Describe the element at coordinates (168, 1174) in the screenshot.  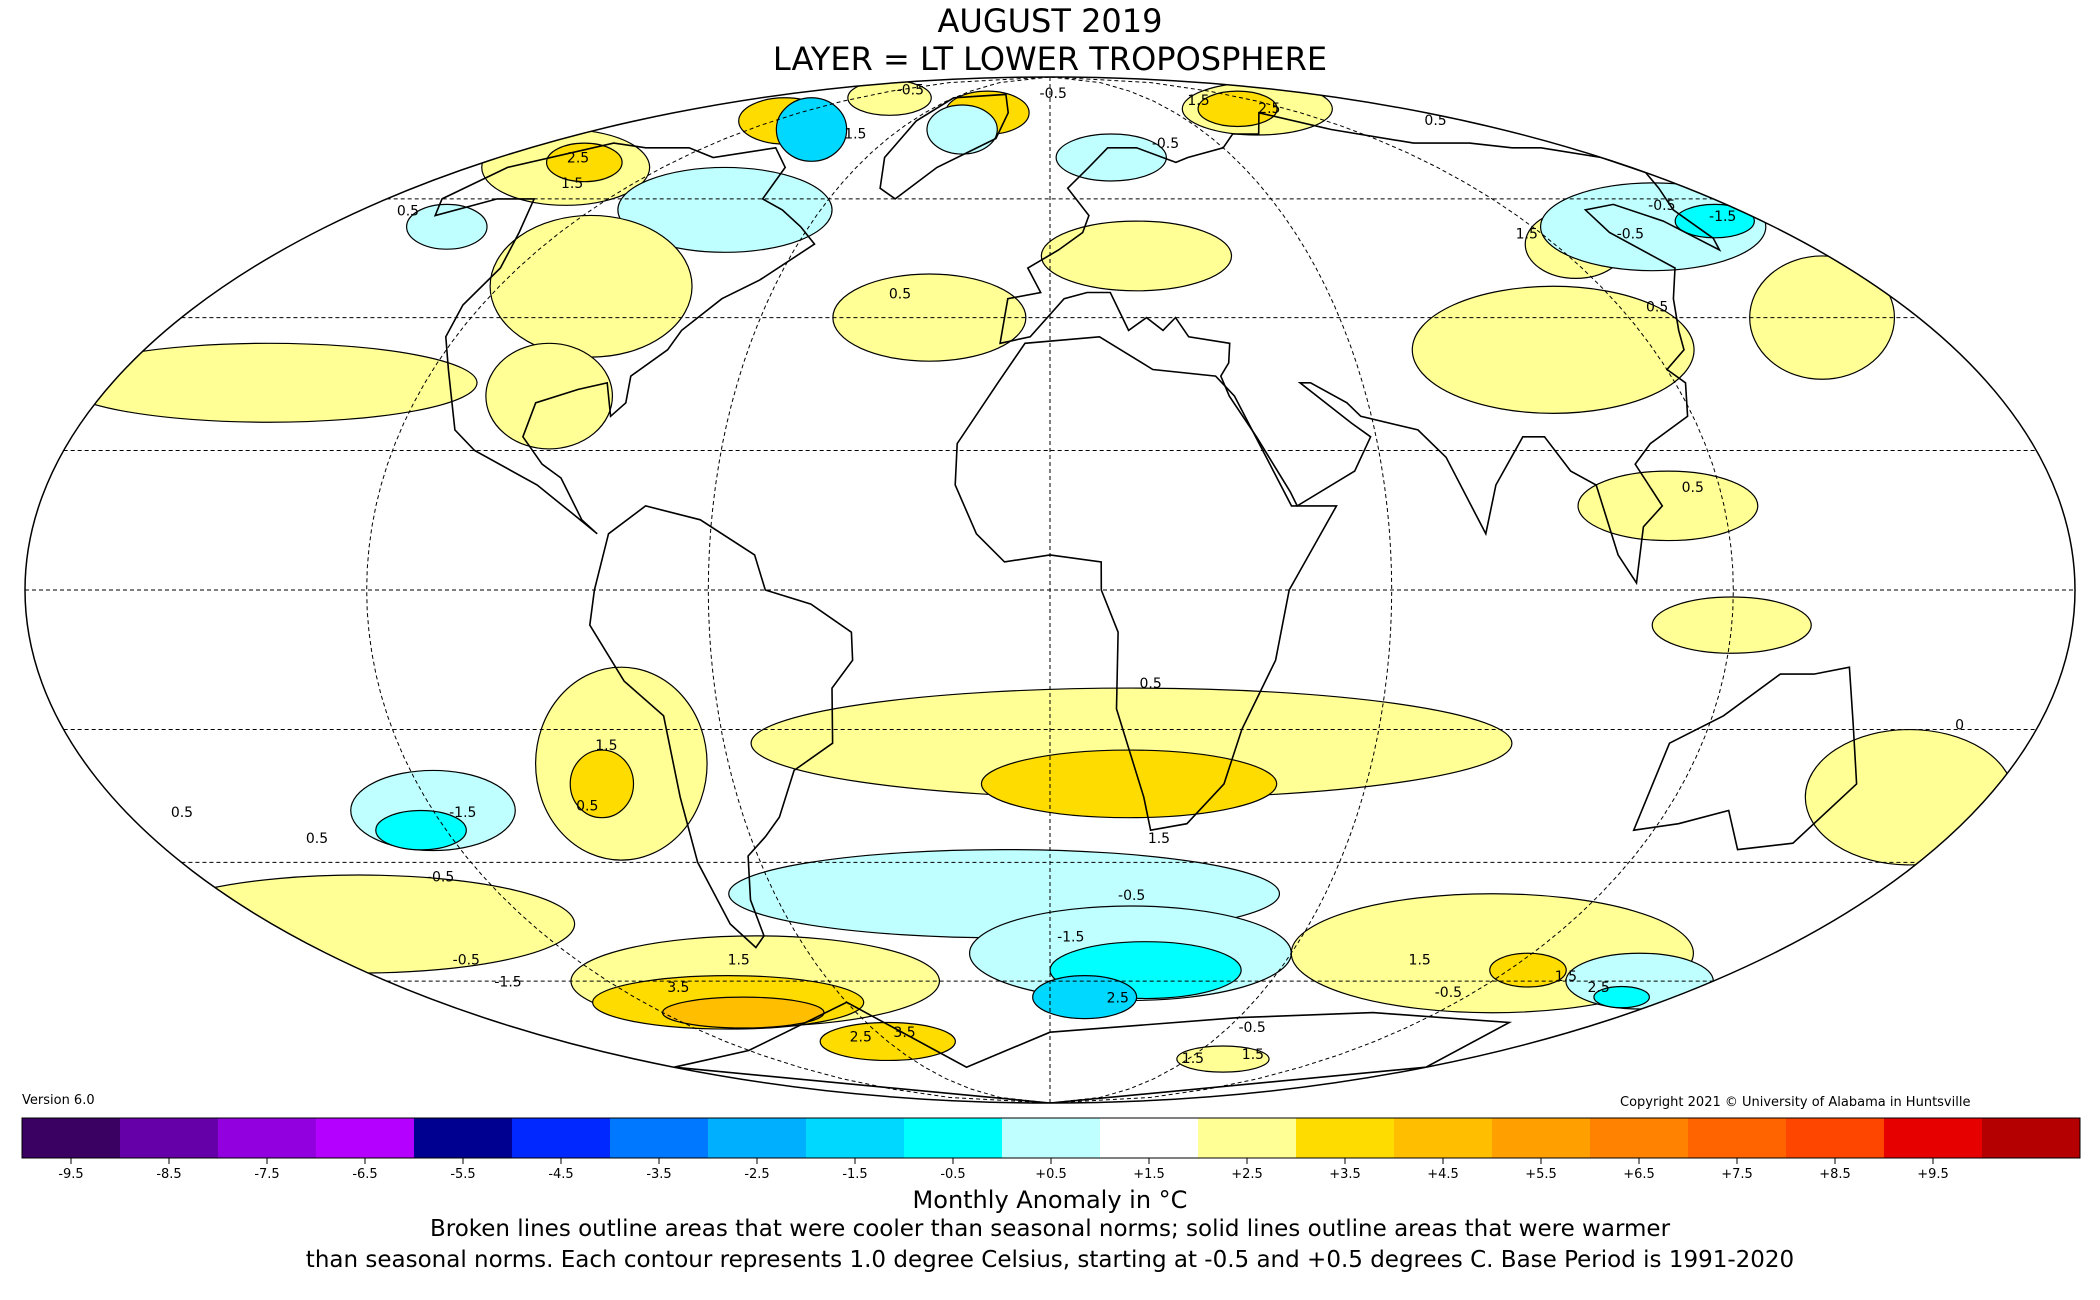
I see `colorbar-tick-label: -8.5` at that location.